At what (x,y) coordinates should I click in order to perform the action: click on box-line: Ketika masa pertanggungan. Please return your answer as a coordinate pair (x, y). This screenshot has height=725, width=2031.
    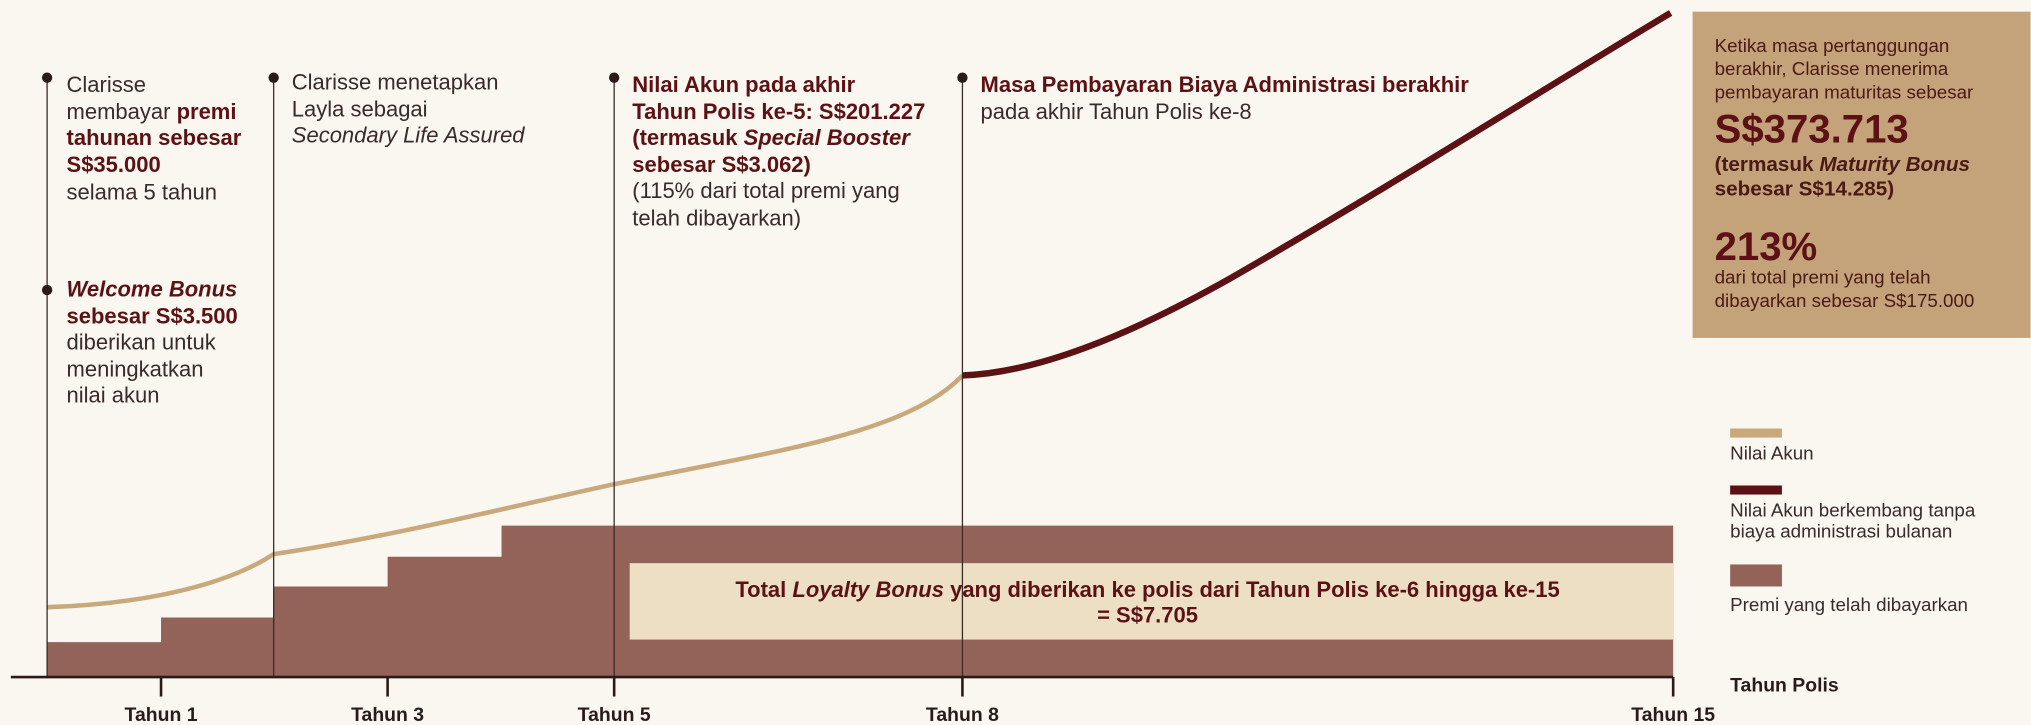
    Looking at the image, I should click on (1832, 45).